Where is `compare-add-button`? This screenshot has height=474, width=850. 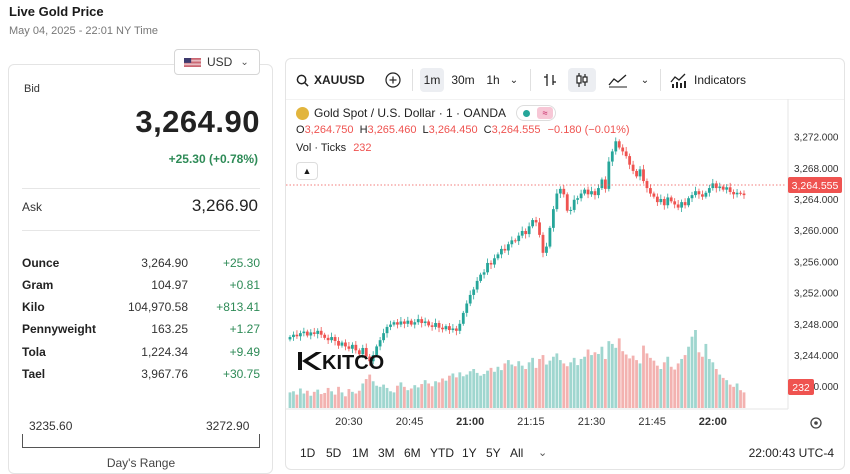
compare-add-button is located at coordinates (393, 80).